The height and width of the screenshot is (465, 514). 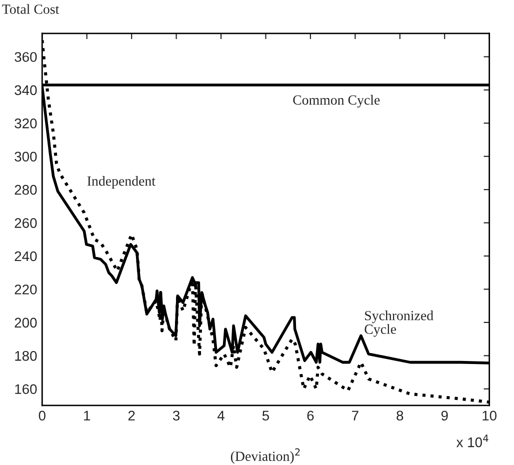 What do you see at coordinates (25, 223) in the screenshot?
I see `y-tick-label: 260` at bounding box center [25, 223].